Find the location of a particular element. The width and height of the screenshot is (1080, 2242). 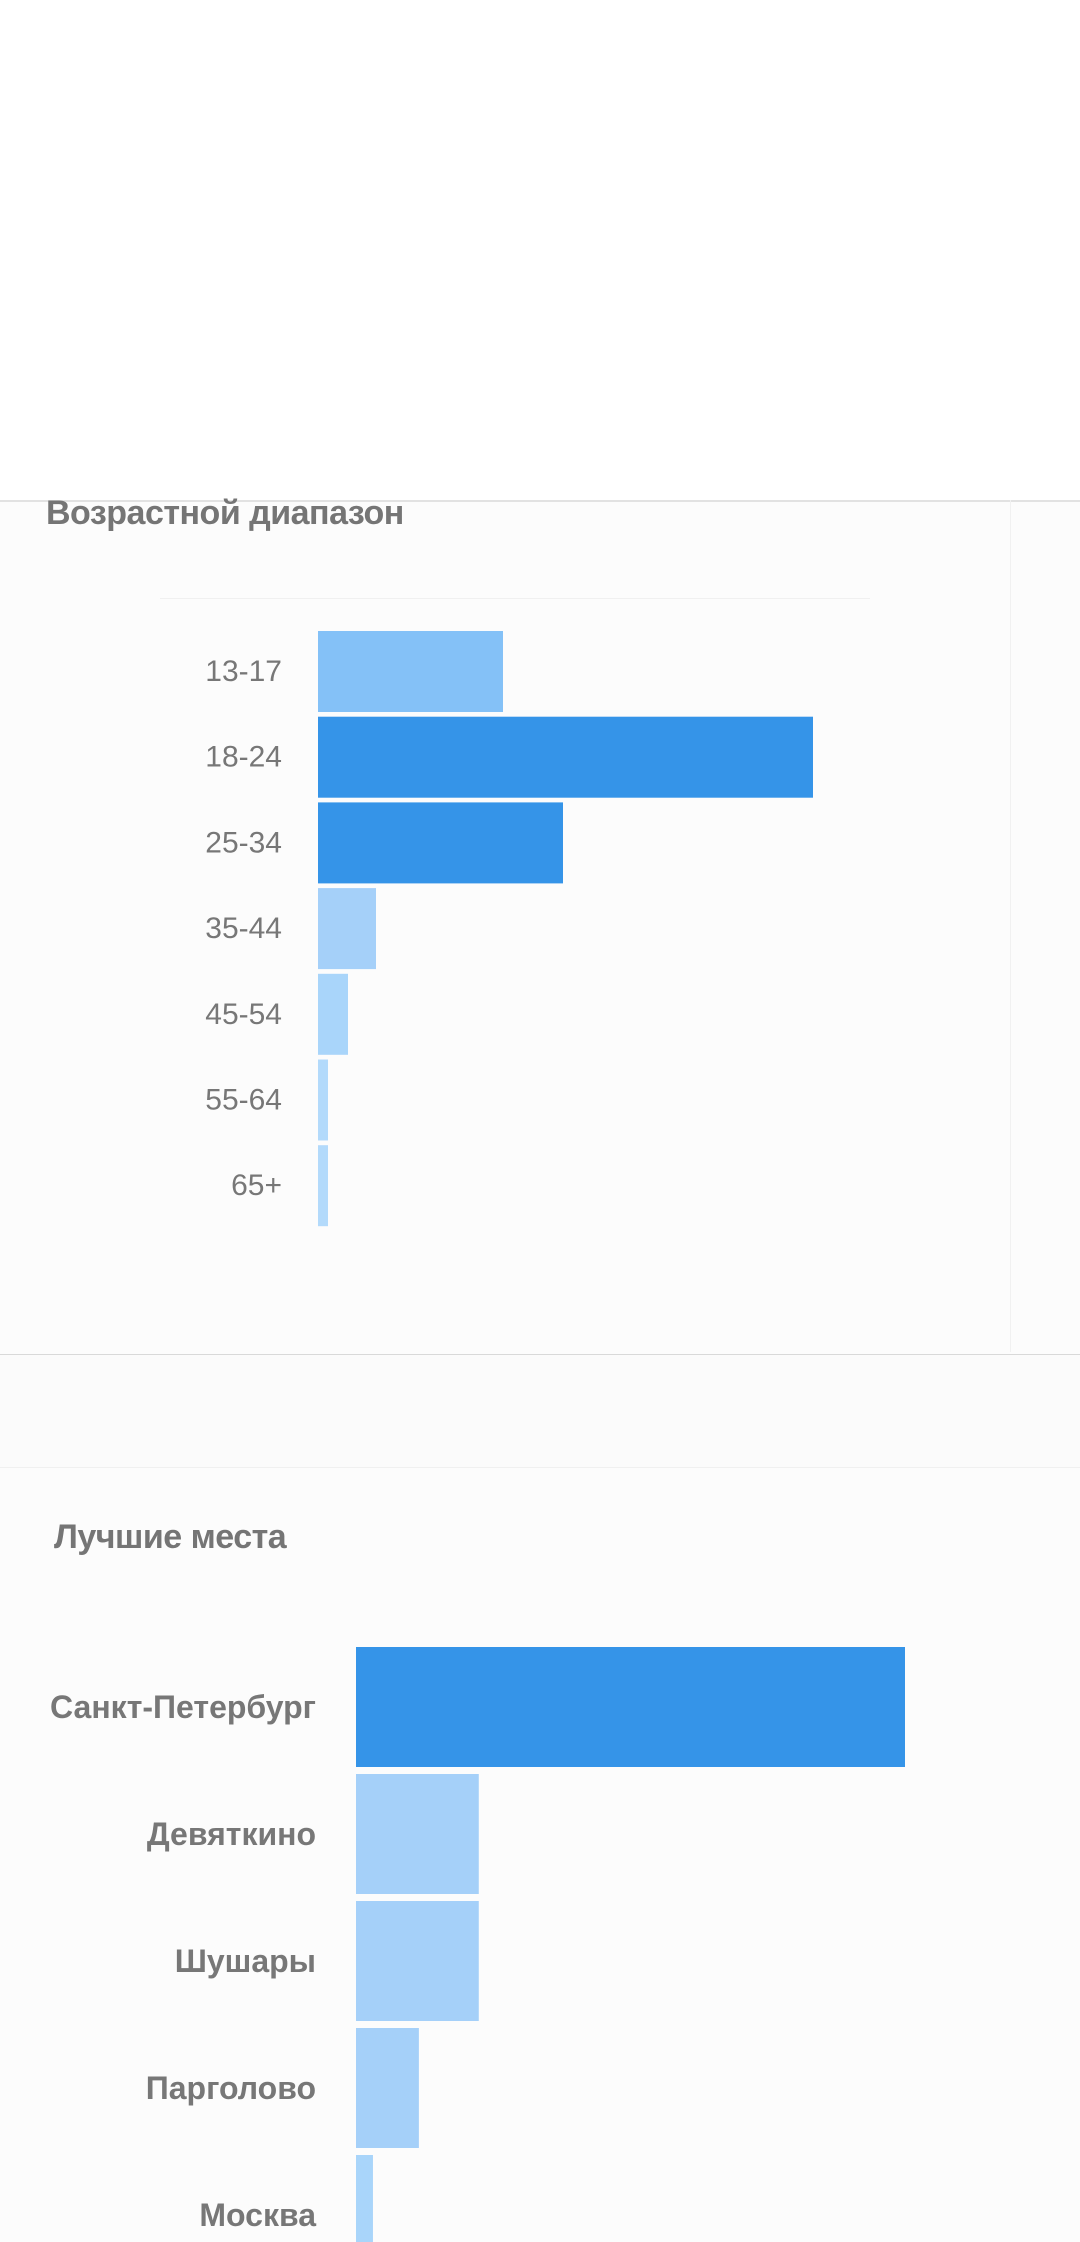

age-range-tick-label-5: 55-64 is located at coordinates (243, 1100).